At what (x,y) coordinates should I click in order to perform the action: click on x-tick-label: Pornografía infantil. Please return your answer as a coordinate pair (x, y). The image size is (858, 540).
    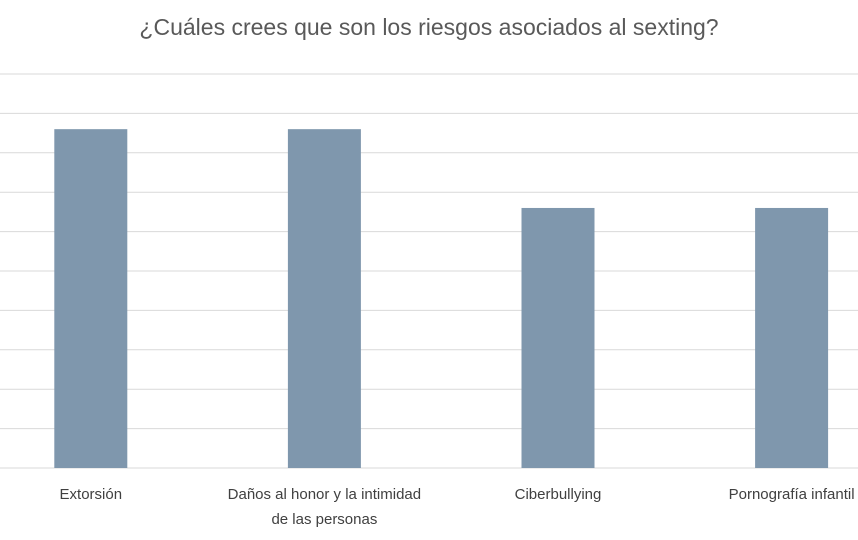
    Looking at the image, I should click on (791, 494).